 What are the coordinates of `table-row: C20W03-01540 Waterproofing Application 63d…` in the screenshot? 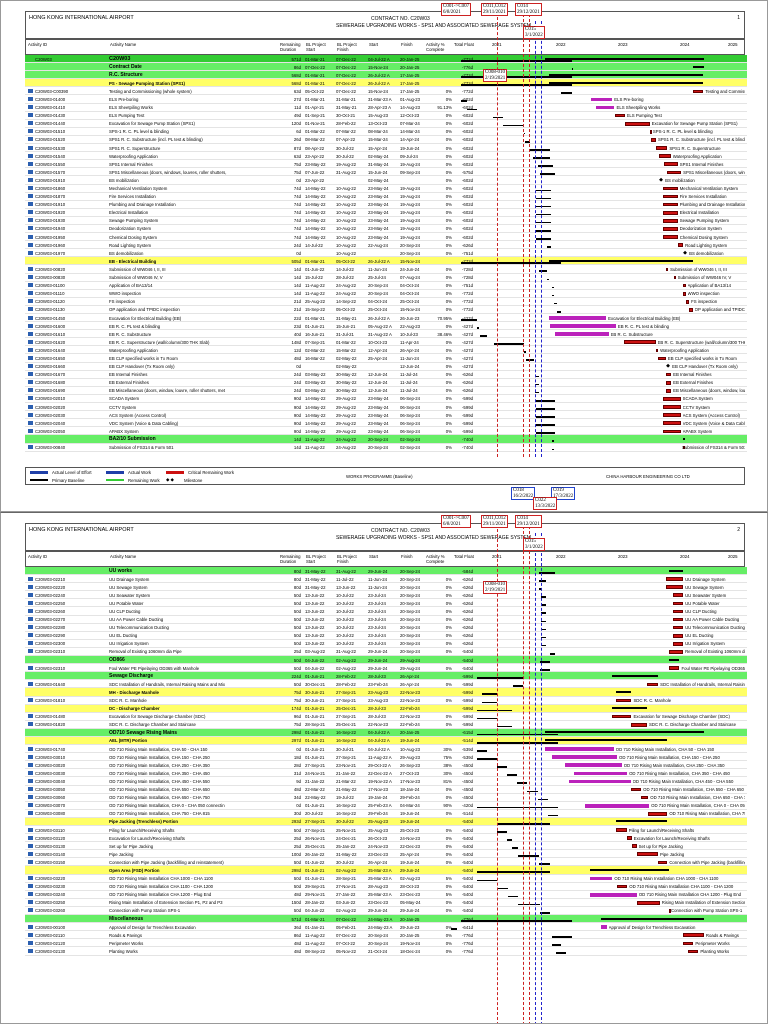 It's located at (386, 156).